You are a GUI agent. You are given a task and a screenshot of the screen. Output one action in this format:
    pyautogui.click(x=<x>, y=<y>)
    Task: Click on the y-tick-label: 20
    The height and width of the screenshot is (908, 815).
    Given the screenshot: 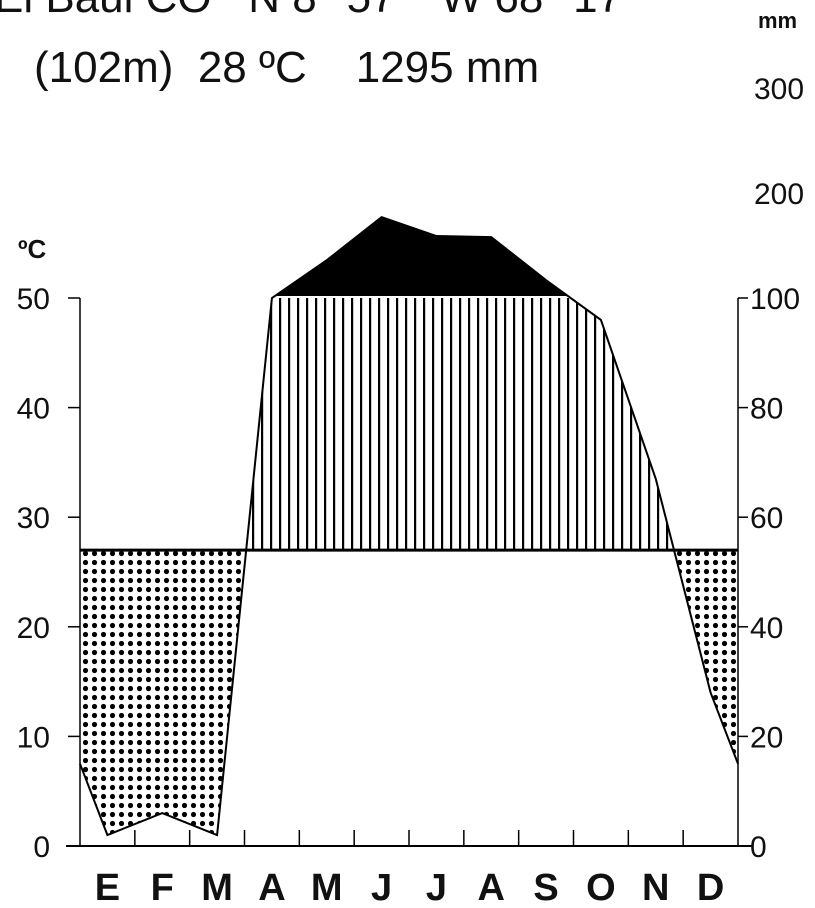 What is the action you would take?
    pyautogui.click(x=33, y=628)
    